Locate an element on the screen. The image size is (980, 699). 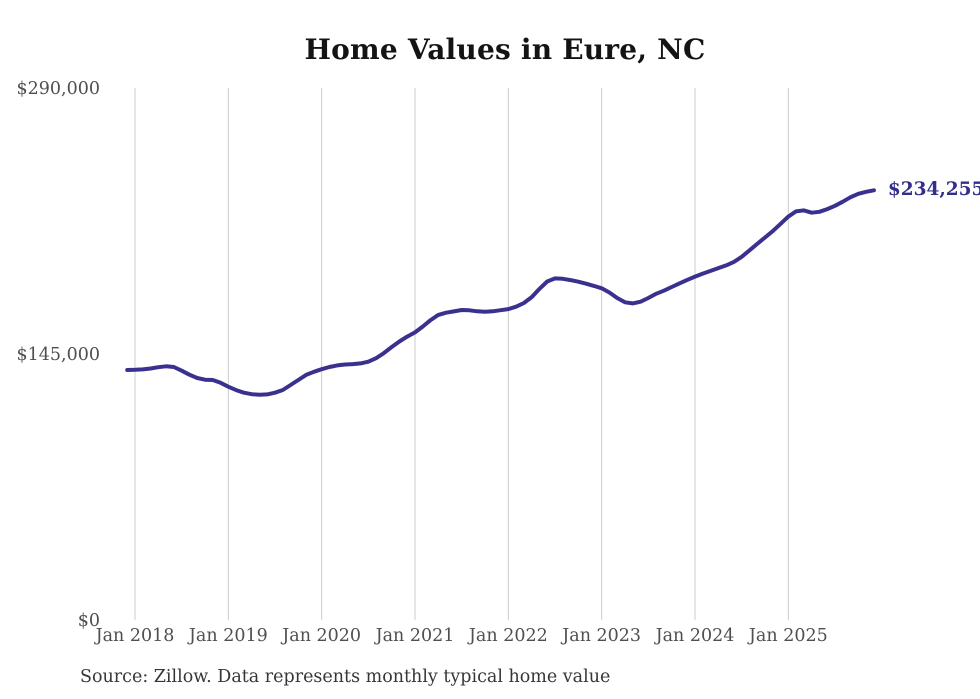
latest-value-label: $234,255 is located at coordinates (933, 190).